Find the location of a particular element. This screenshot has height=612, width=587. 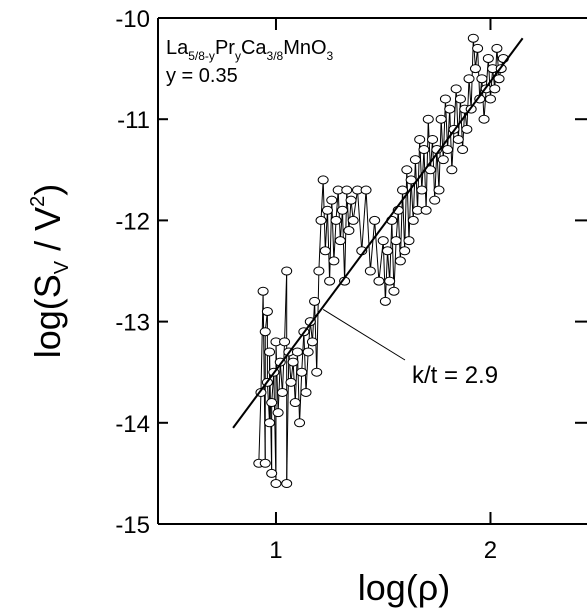

y-tick-label: -15 is located at coordinates (132, 525).